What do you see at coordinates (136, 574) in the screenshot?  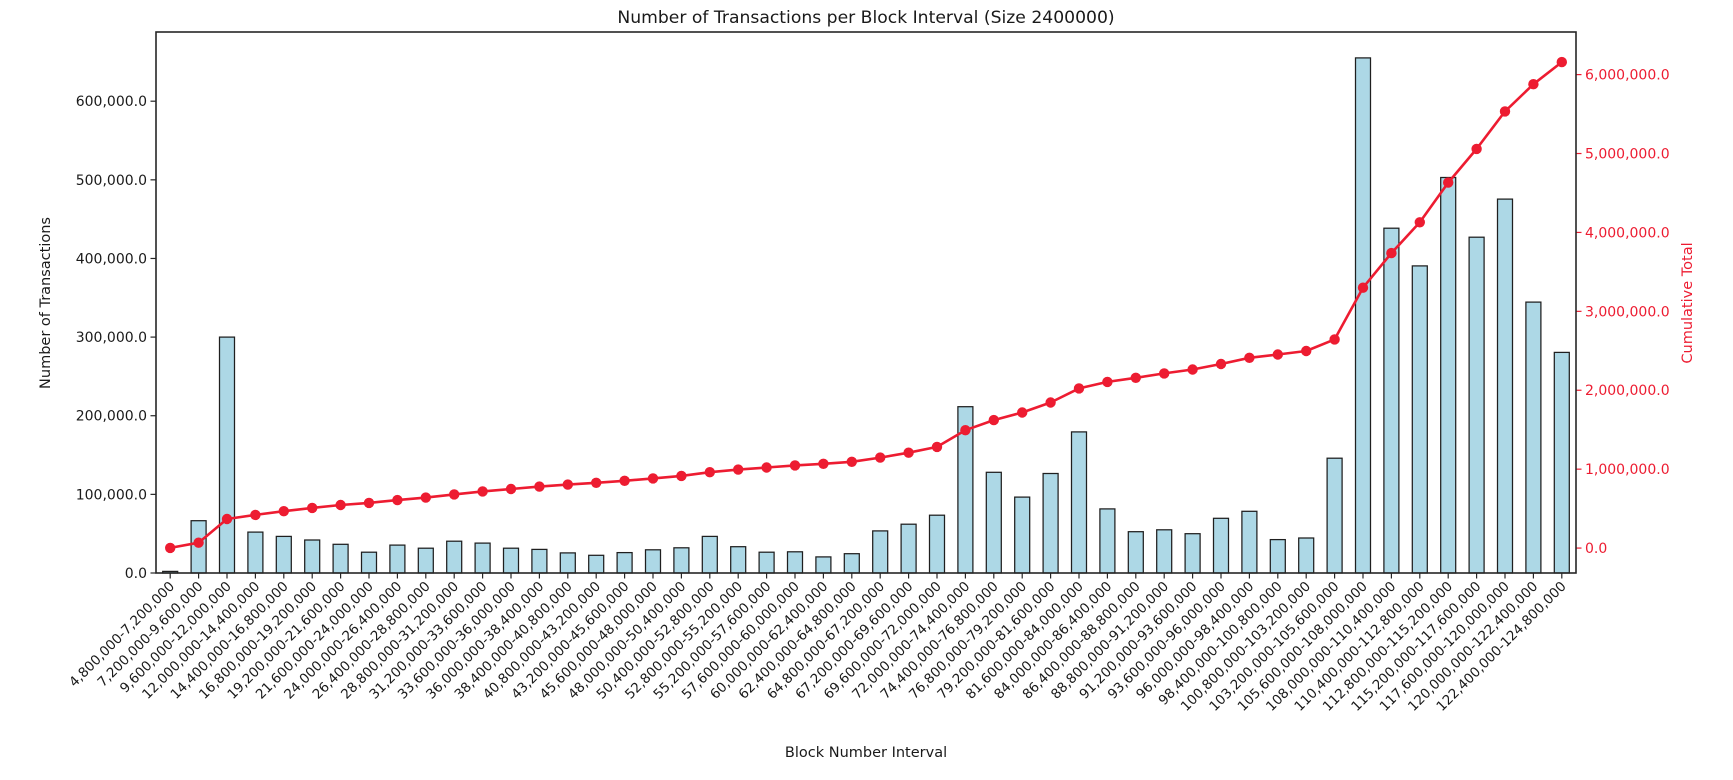 I see `left-y-tick-label: 0.0` at bounding box center [136, 574].